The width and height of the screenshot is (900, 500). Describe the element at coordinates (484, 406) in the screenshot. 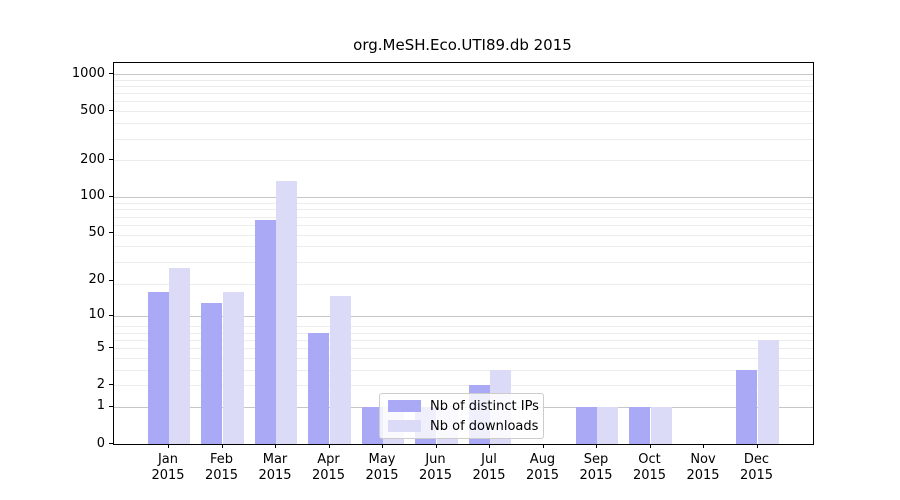

I see `legend-label-distinct-ips: Nb of distinct IPs` at that location.